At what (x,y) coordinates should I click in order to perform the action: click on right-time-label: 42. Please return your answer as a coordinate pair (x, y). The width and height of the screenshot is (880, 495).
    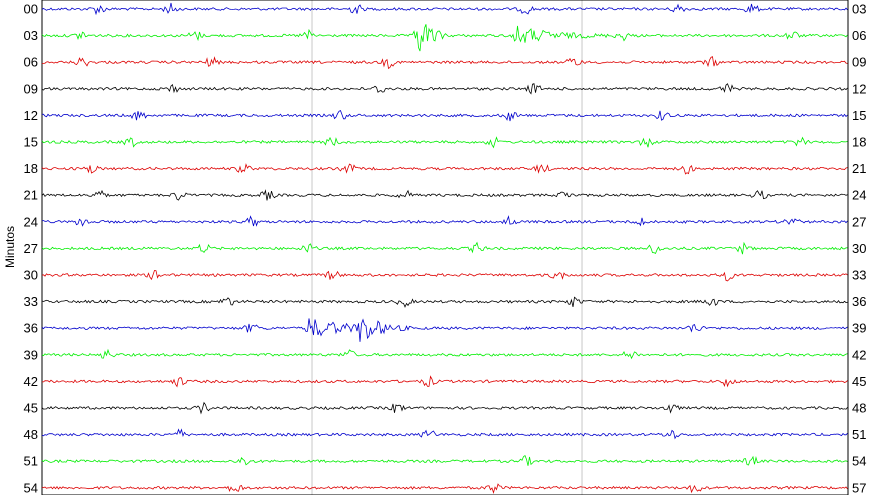
    Looking at the image, I should click on (859, 354).